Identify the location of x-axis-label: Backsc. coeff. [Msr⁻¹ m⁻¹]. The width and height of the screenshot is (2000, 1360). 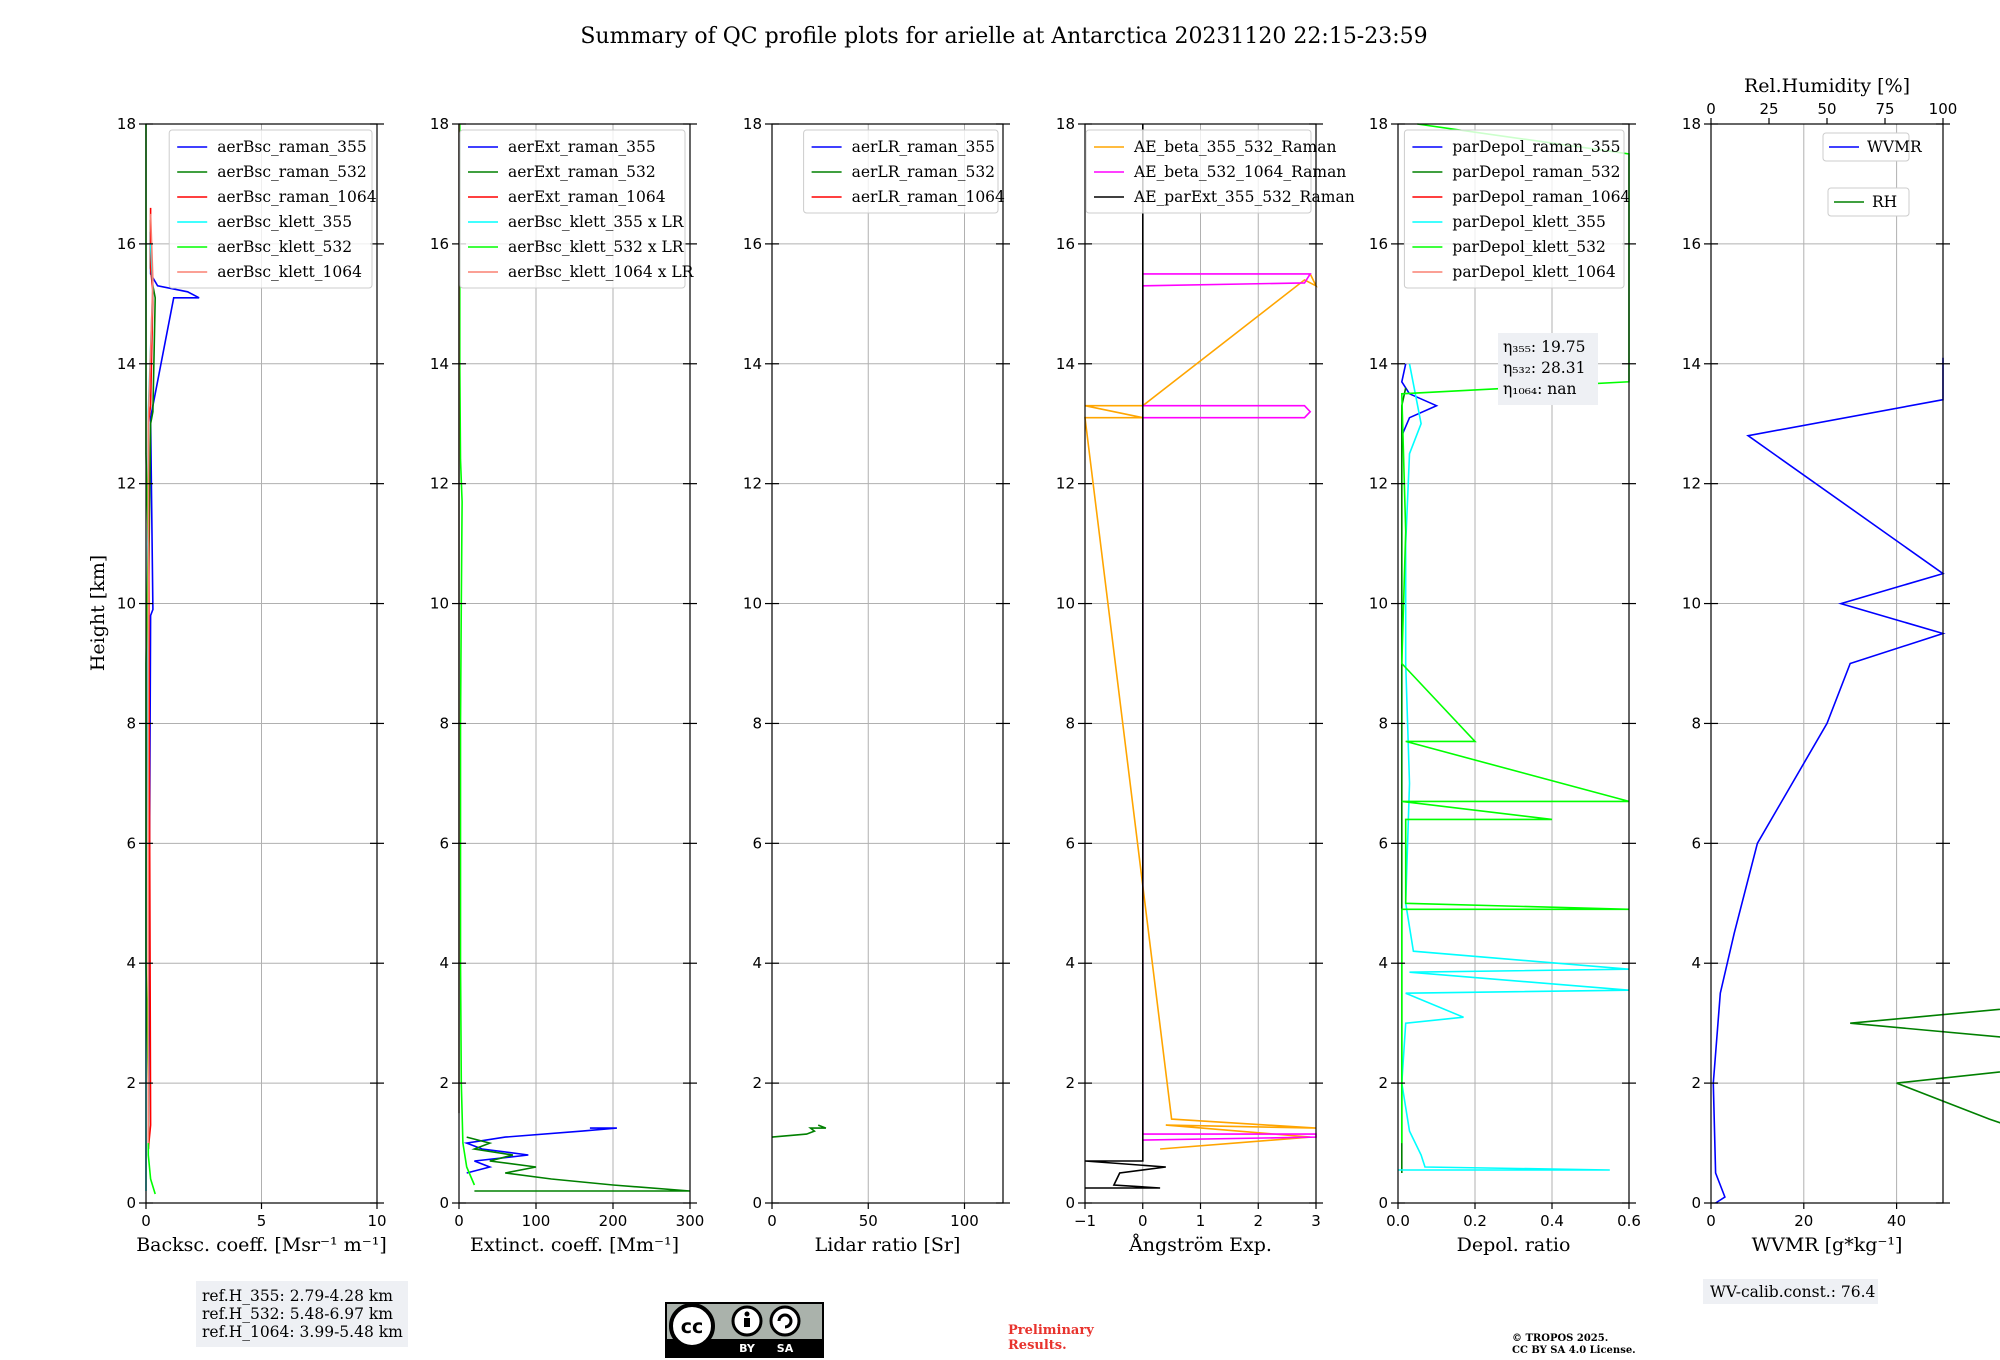
(261, 1245).